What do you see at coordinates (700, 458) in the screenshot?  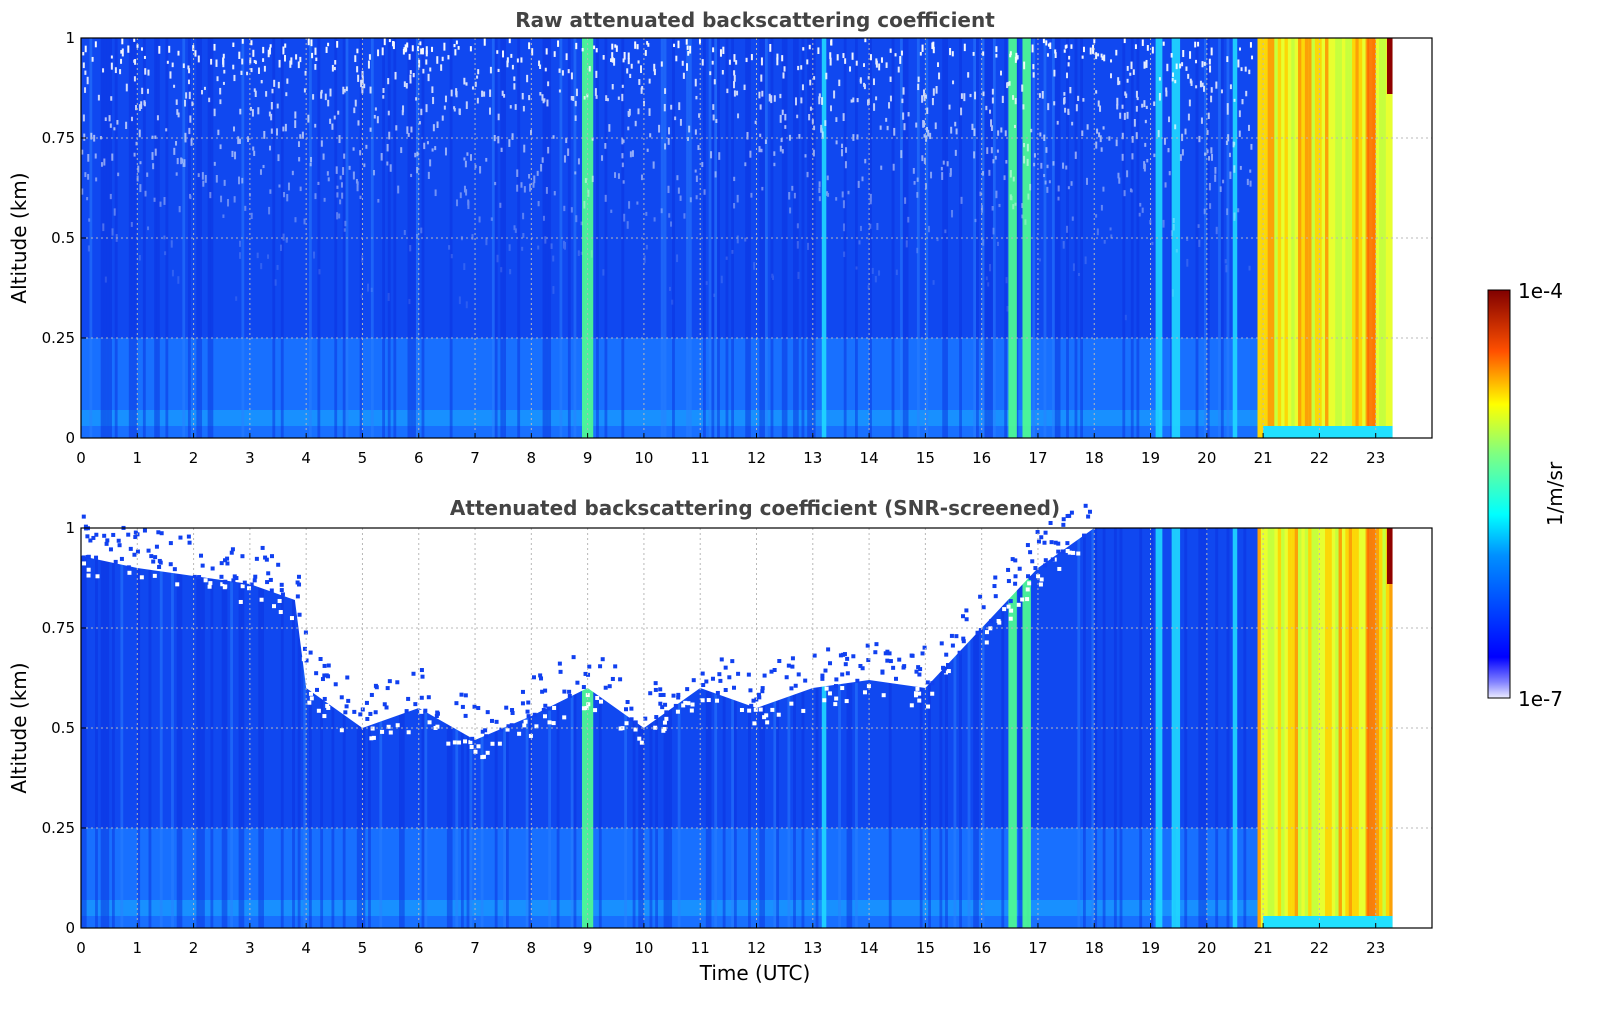 I see `x-tick-label: 11` at bounding box center [700, 458].